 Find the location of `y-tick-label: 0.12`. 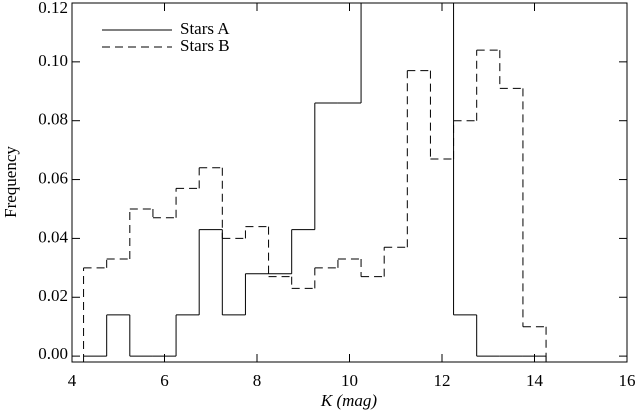

y-tick-label: 0.12 is located at coordinates (53, 8).